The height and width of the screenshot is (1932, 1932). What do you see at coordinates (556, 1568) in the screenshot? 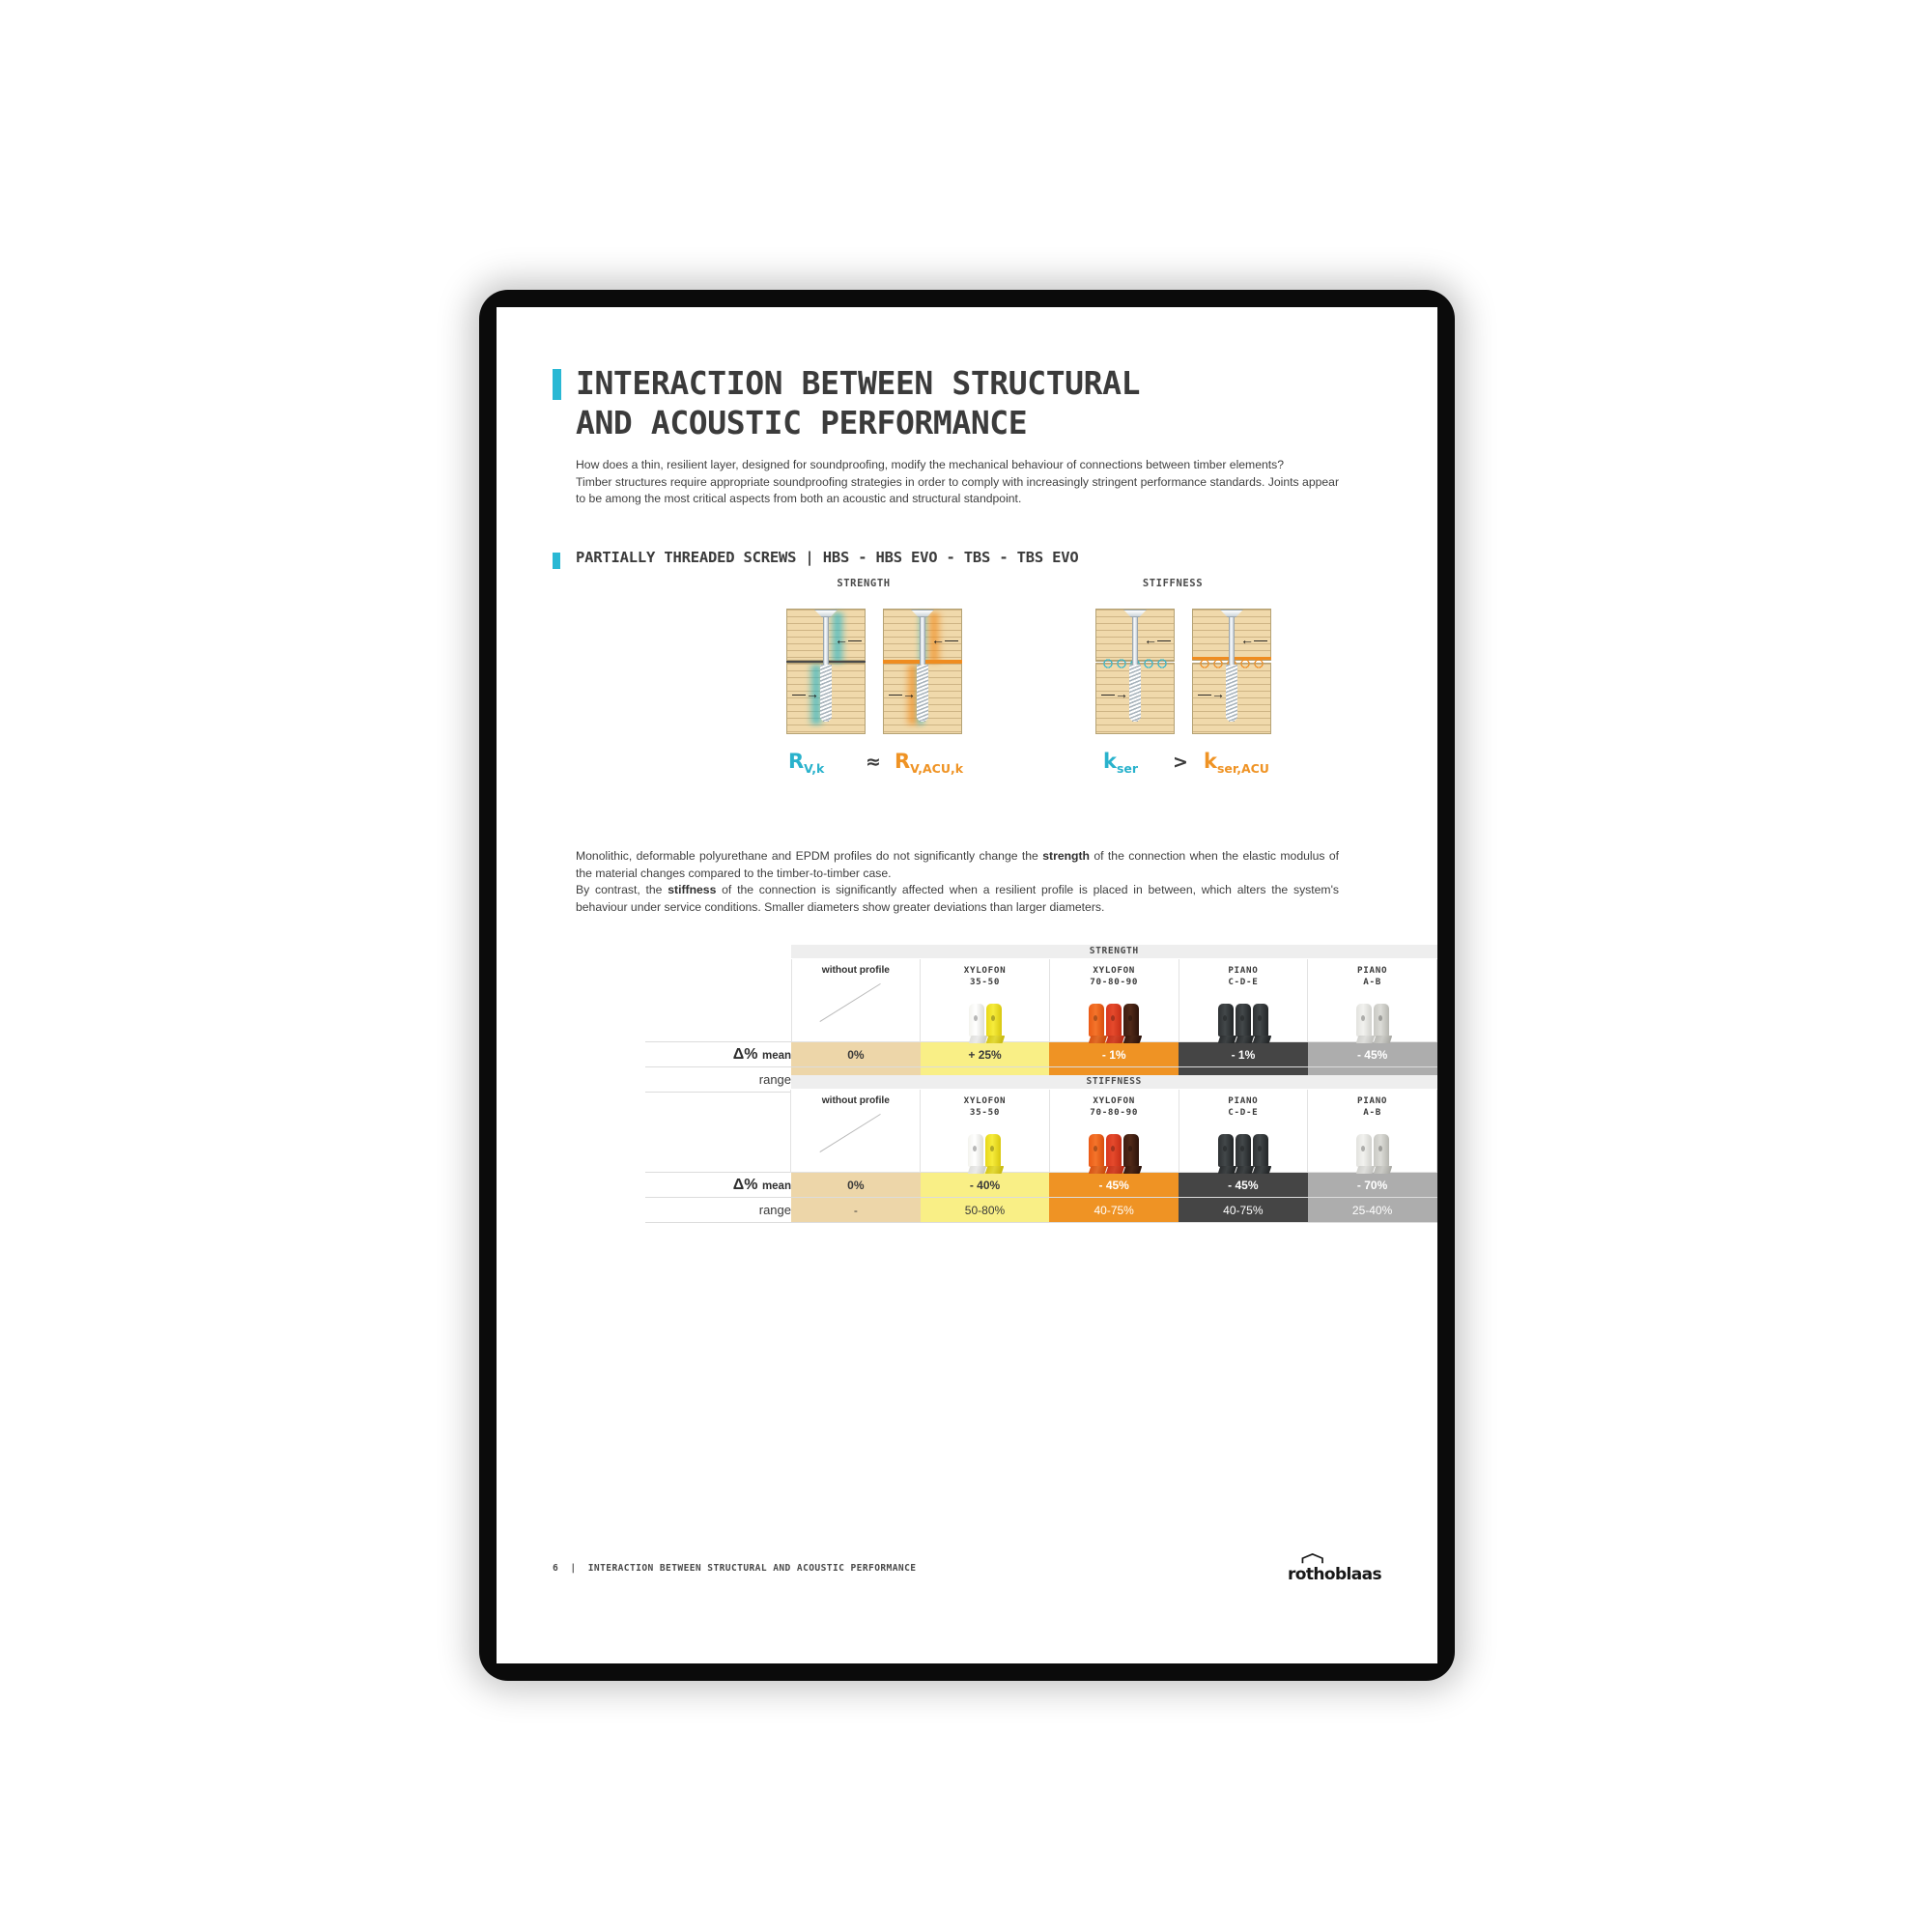
I see `footer-page-number: 6` at bounding box center [556, 1568].